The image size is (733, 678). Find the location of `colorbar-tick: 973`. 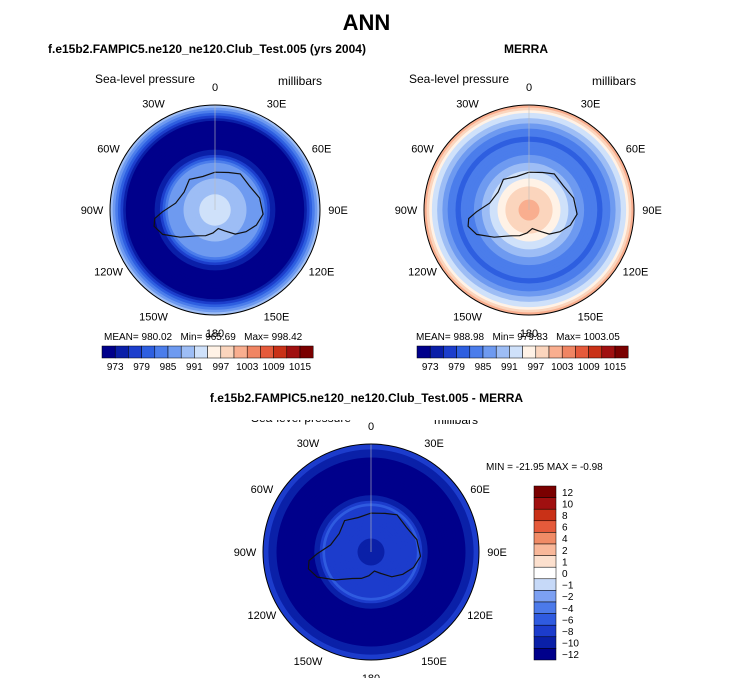

colorbar-tick: 973 is located at coordinates (430, 367).